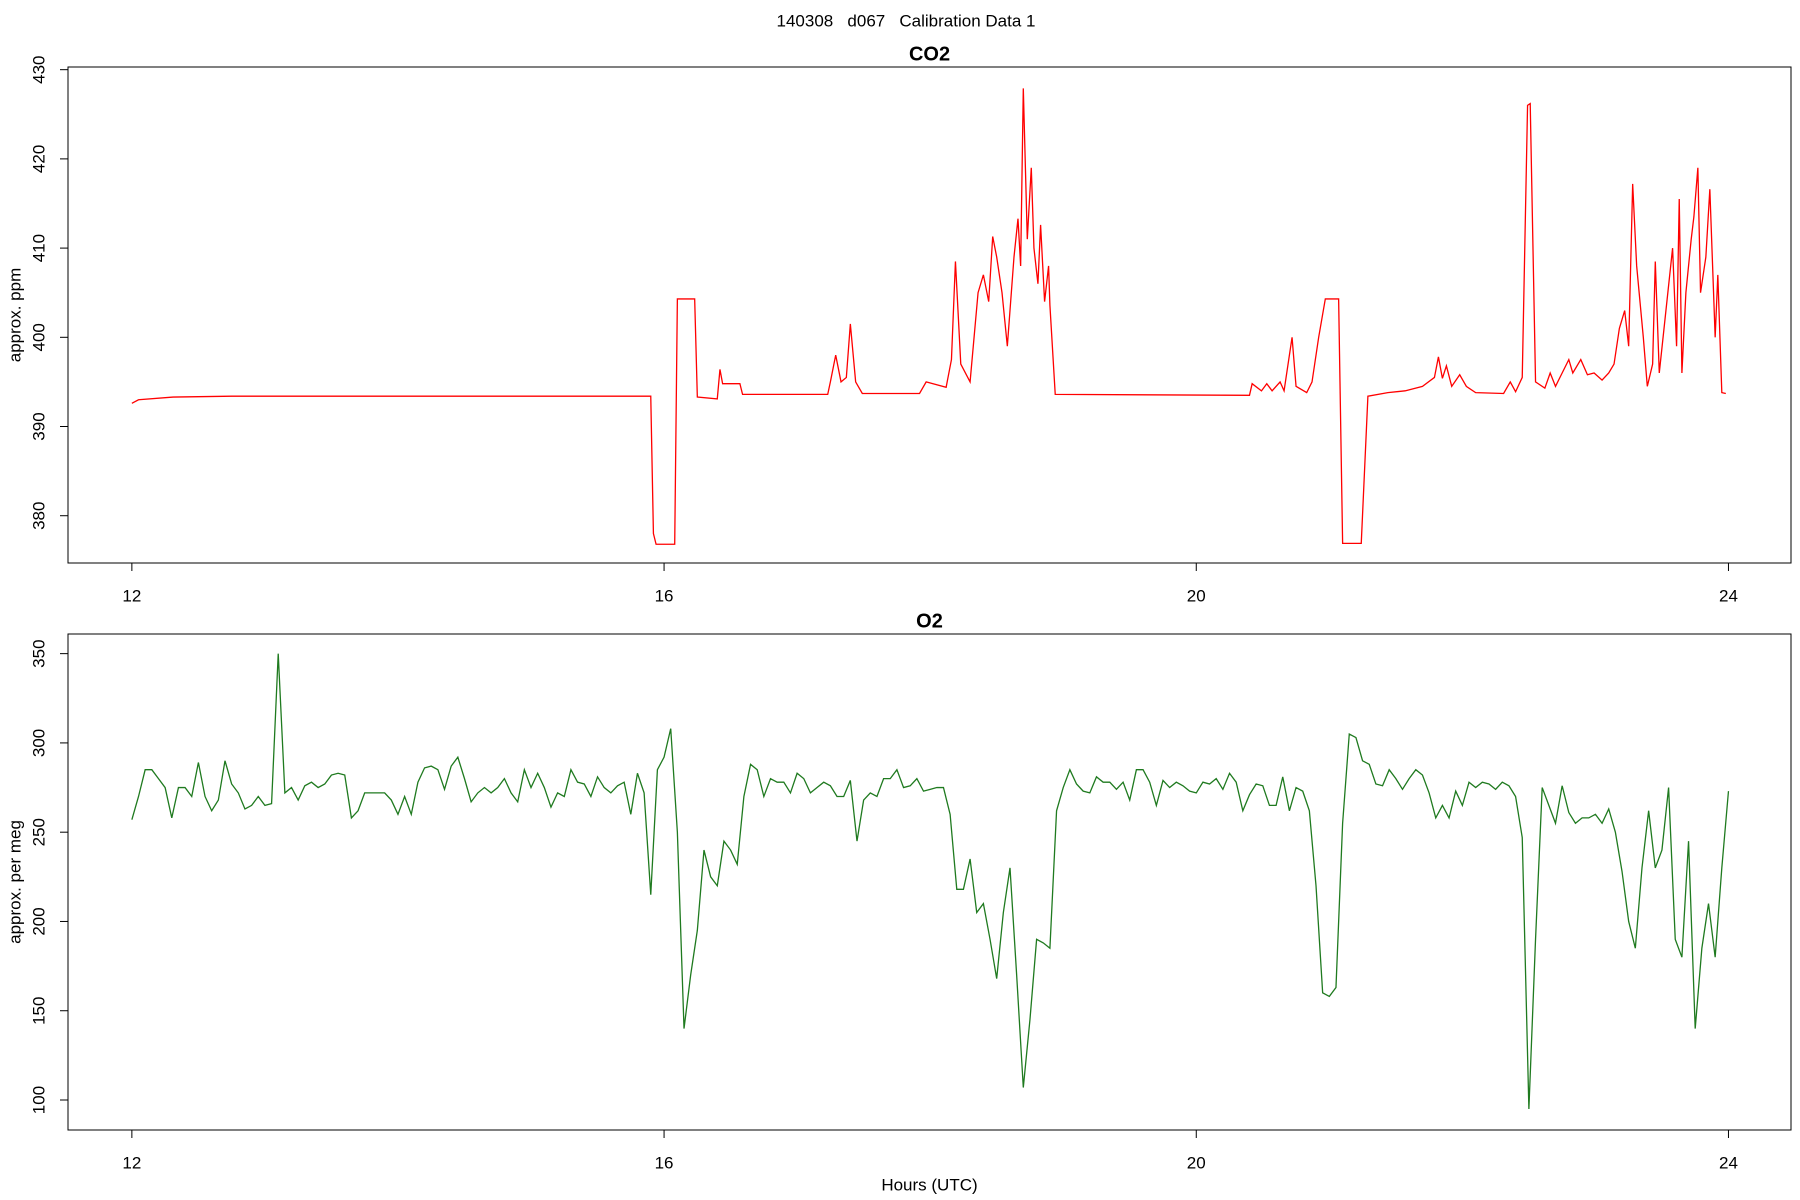 This screenshot has height=1200, width=1800. I want to click on y-tick-label: 410, so click(38, 248).